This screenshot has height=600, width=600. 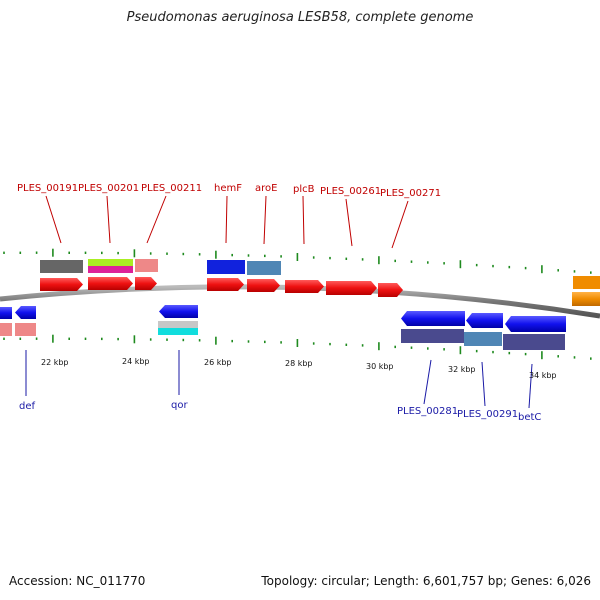 What do you see at coordinates (410, 193) in the screenshot?
I see `gene-label: PLES_00271` at bounding box center [410, 193].